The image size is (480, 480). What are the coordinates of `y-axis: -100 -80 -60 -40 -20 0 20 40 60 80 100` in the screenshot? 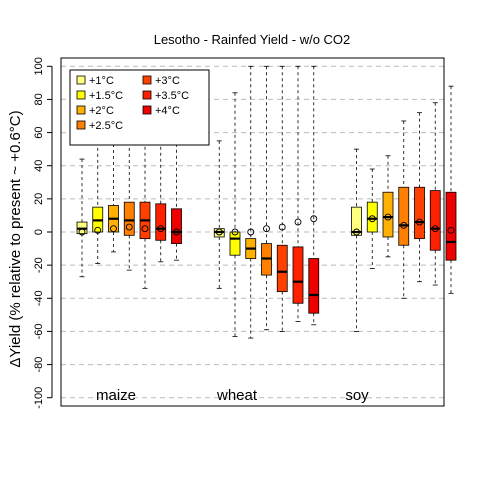 It's located at (42, 233).